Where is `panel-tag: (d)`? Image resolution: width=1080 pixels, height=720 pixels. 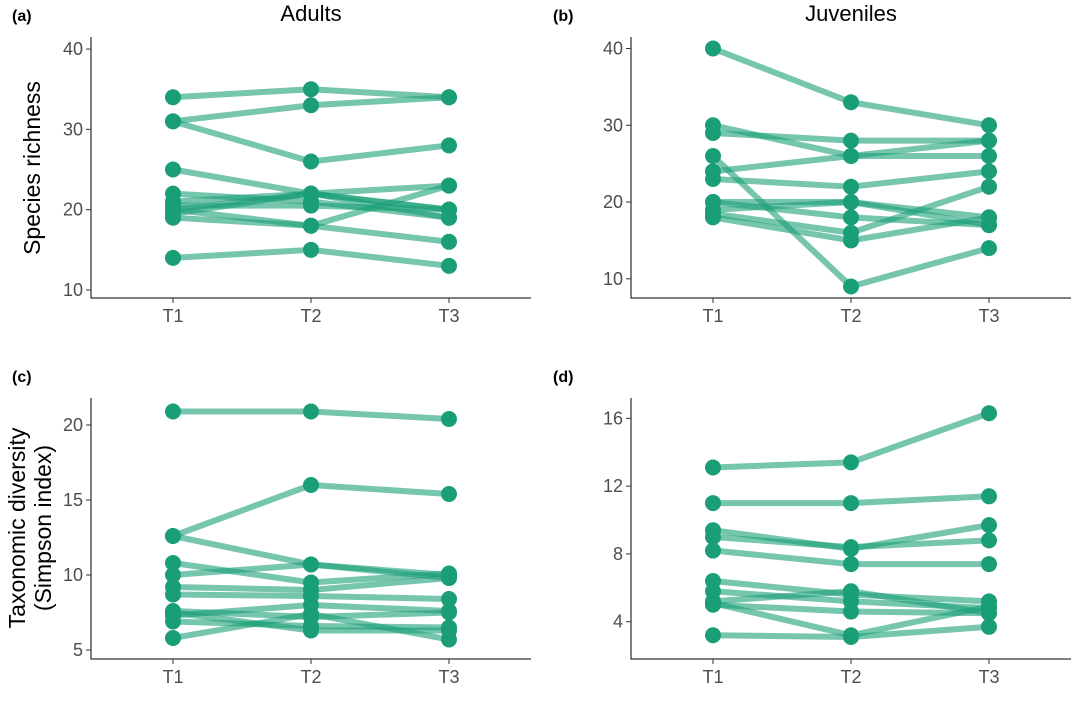
panel-tag: (d) is located at coordinates (563, 377).